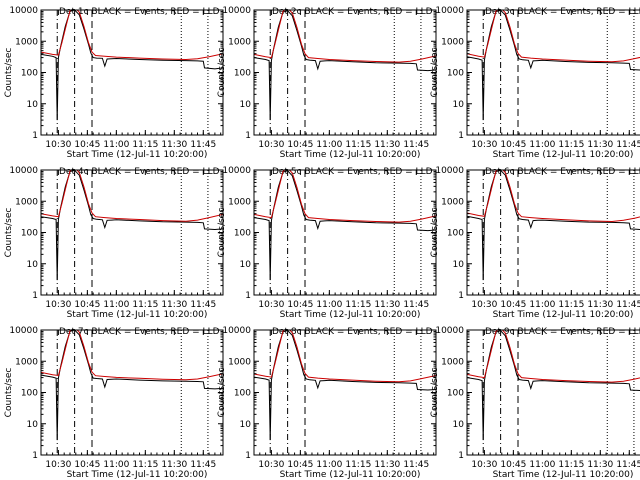 This screenshot has height=480, width=640. I want to click on chart-title: Det 8c BLACK = Events, RED = LLD, so click(352, 332).